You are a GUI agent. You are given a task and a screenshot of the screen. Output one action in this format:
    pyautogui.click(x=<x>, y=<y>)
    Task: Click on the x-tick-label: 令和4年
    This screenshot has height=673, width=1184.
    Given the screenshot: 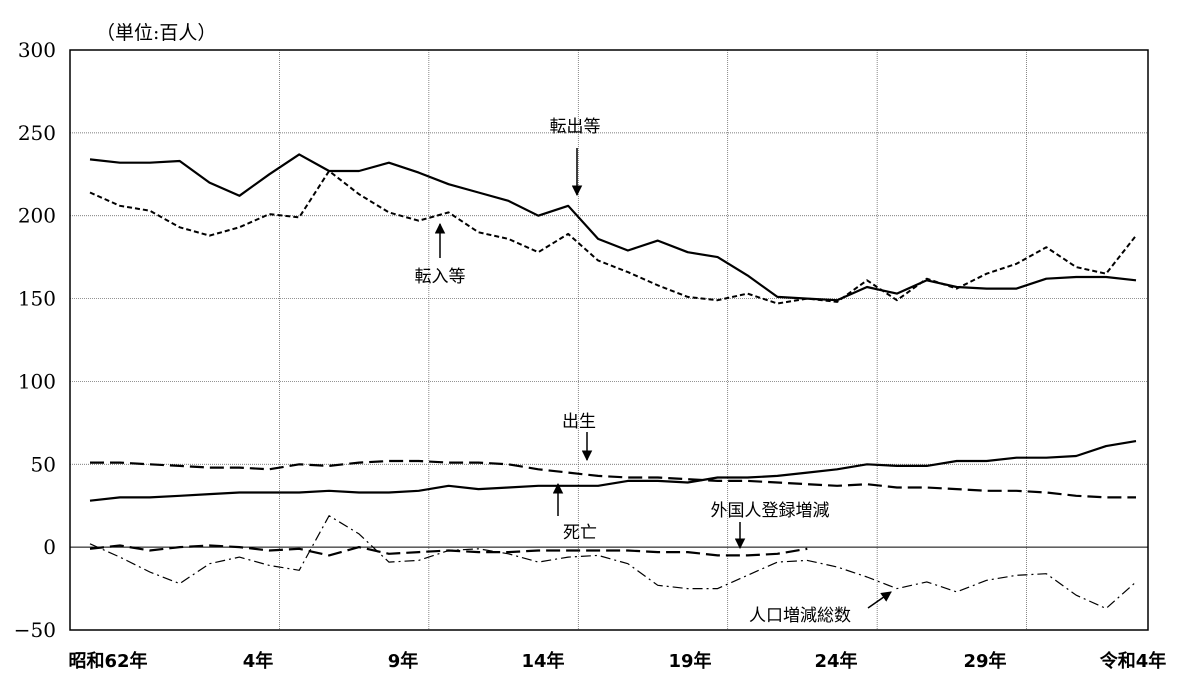 What is the action you would take?
    pyautogui.click(x=1133, y=661)
    